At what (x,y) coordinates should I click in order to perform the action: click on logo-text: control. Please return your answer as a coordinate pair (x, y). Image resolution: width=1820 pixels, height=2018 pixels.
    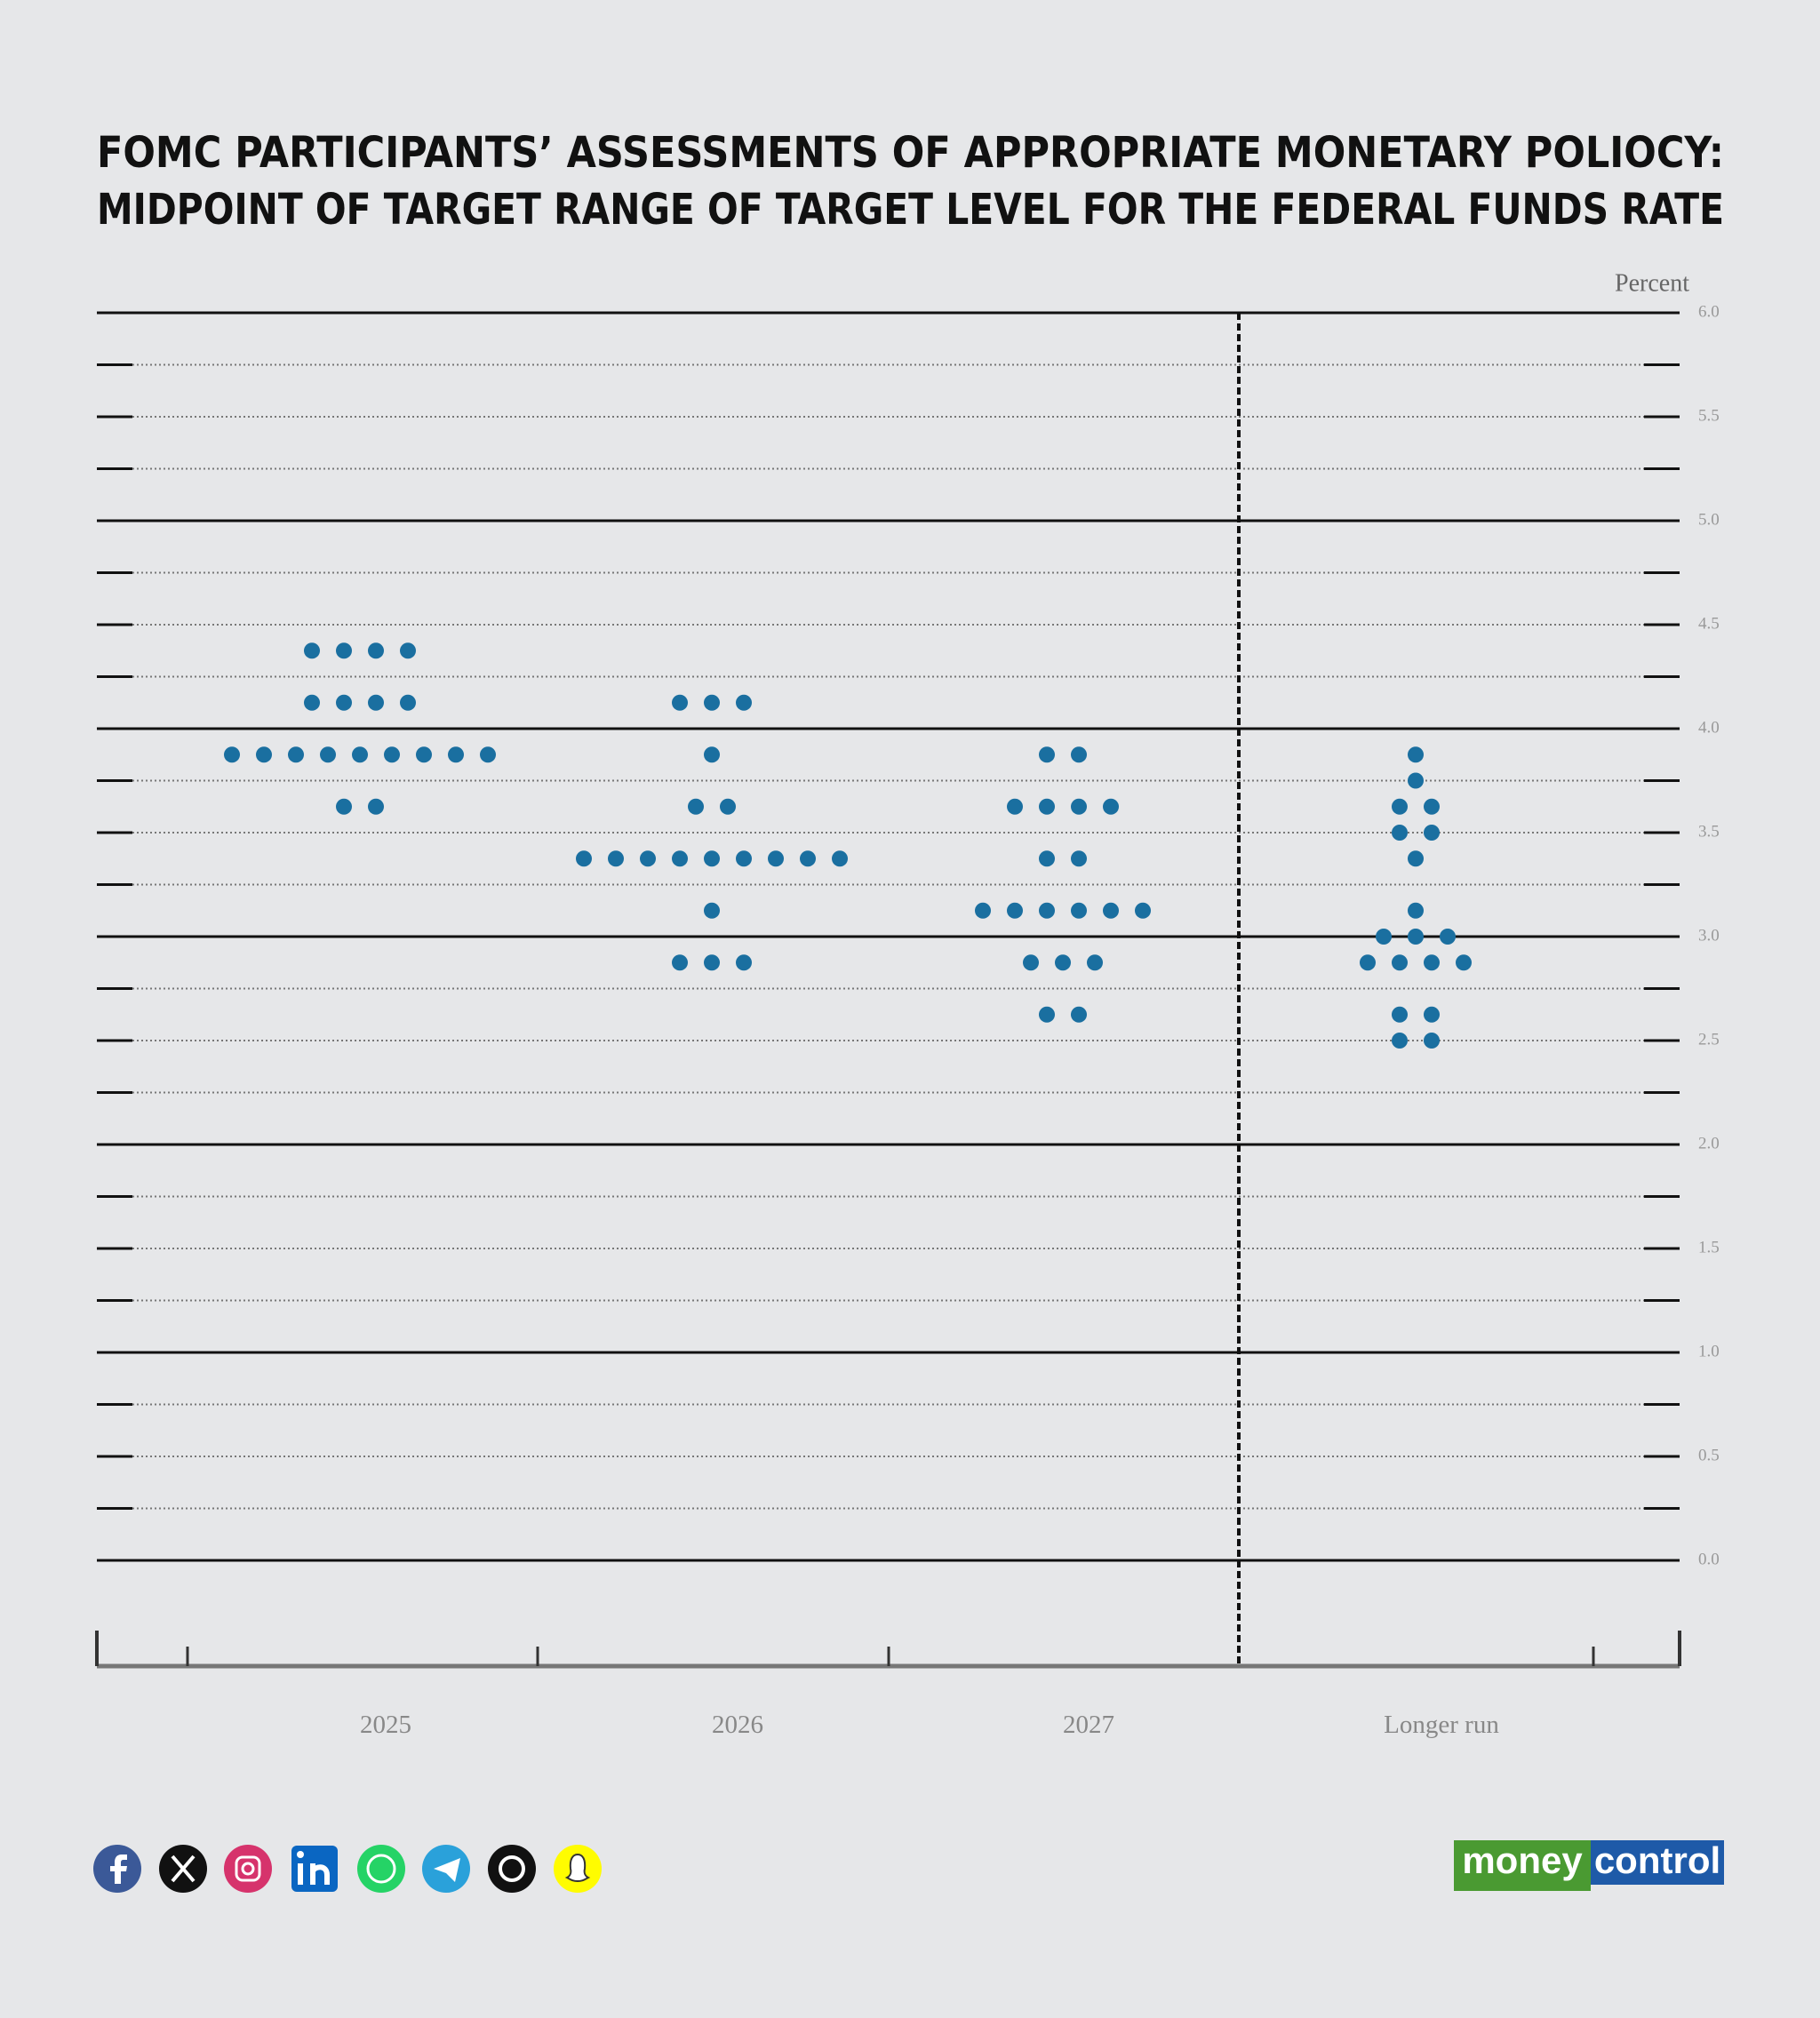
    Looking at the image, I should click on (1657, 1860).